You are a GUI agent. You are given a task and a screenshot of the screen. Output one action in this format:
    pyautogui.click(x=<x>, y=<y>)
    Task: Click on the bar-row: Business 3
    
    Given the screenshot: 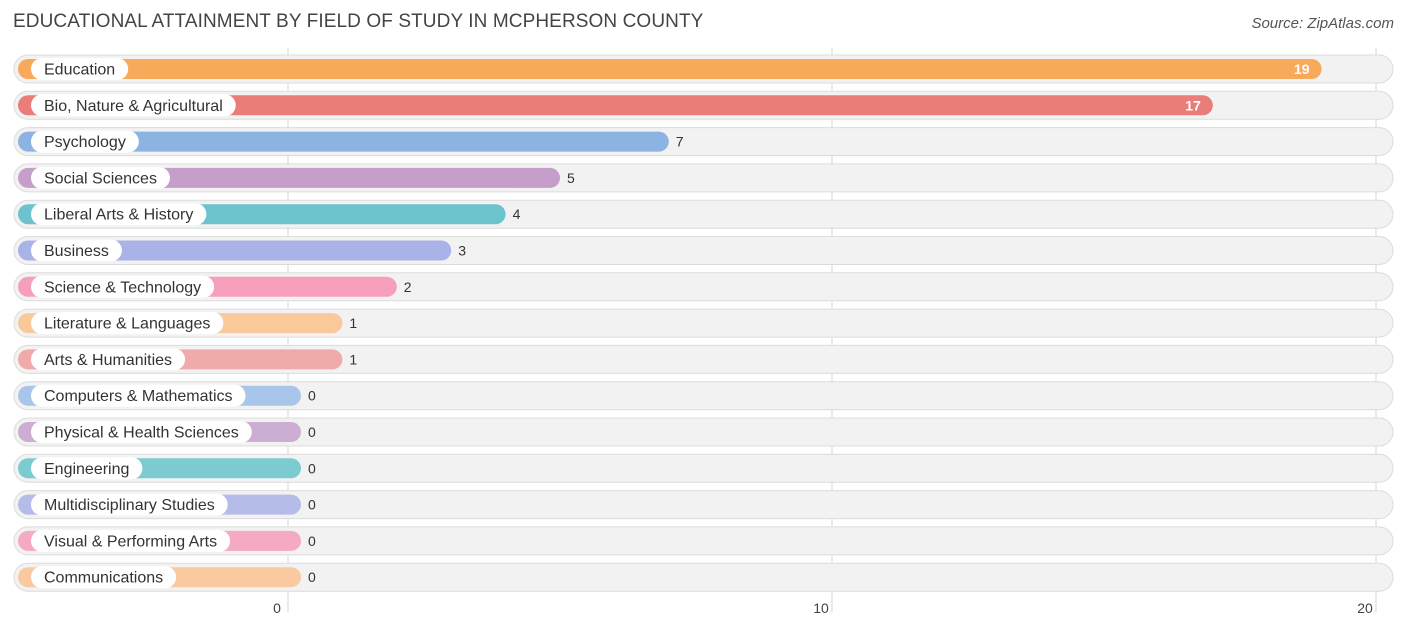 What is the action you would take?
    pyautogui.click(x=703, y=250)
    